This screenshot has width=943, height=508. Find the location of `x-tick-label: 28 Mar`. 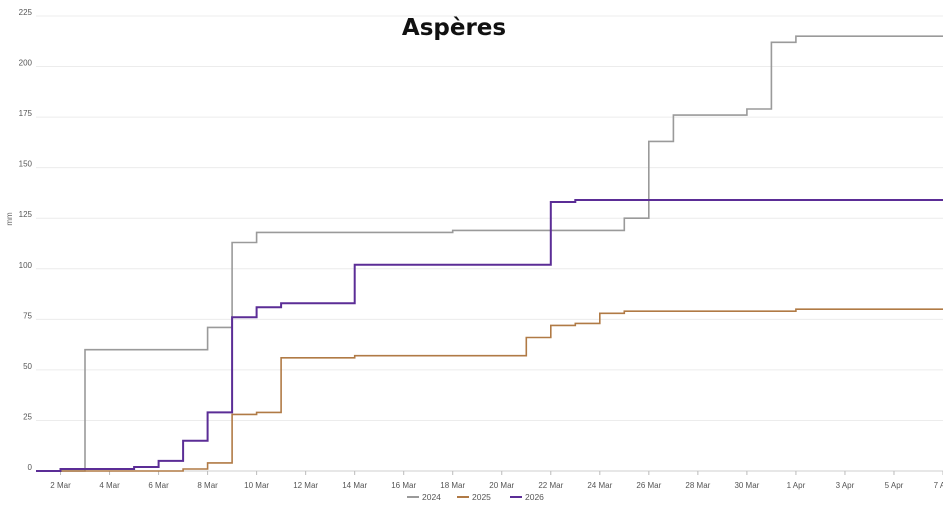

x-tick-label: 28 Mar is located at coordinates (697, 485).